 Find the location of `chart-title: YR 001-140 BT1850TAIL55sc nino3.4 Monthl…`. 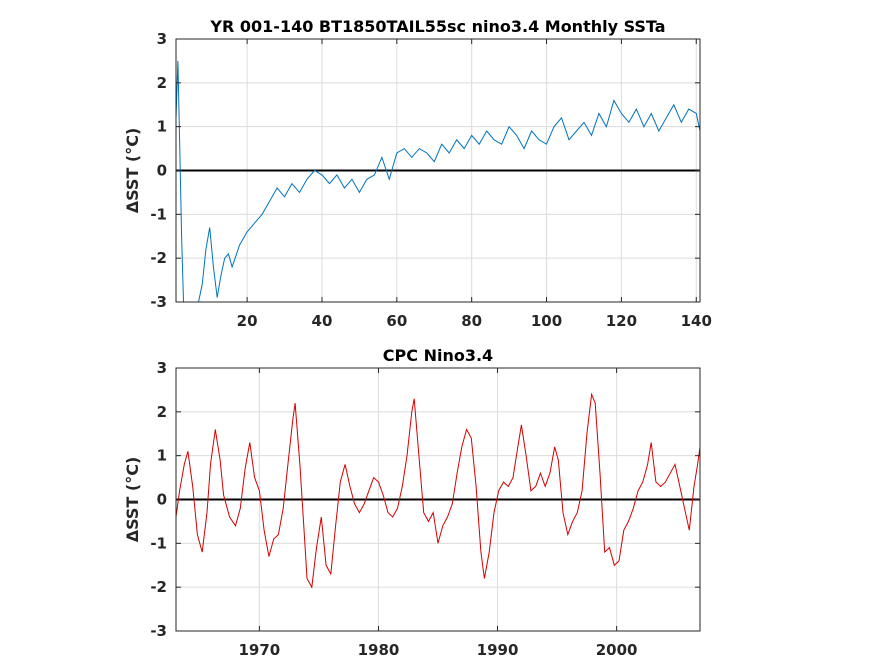

chart-title: YR 001-140 BT1850TAIL55sc nino3.4 Monthl… is located at coordinates (437, 26).